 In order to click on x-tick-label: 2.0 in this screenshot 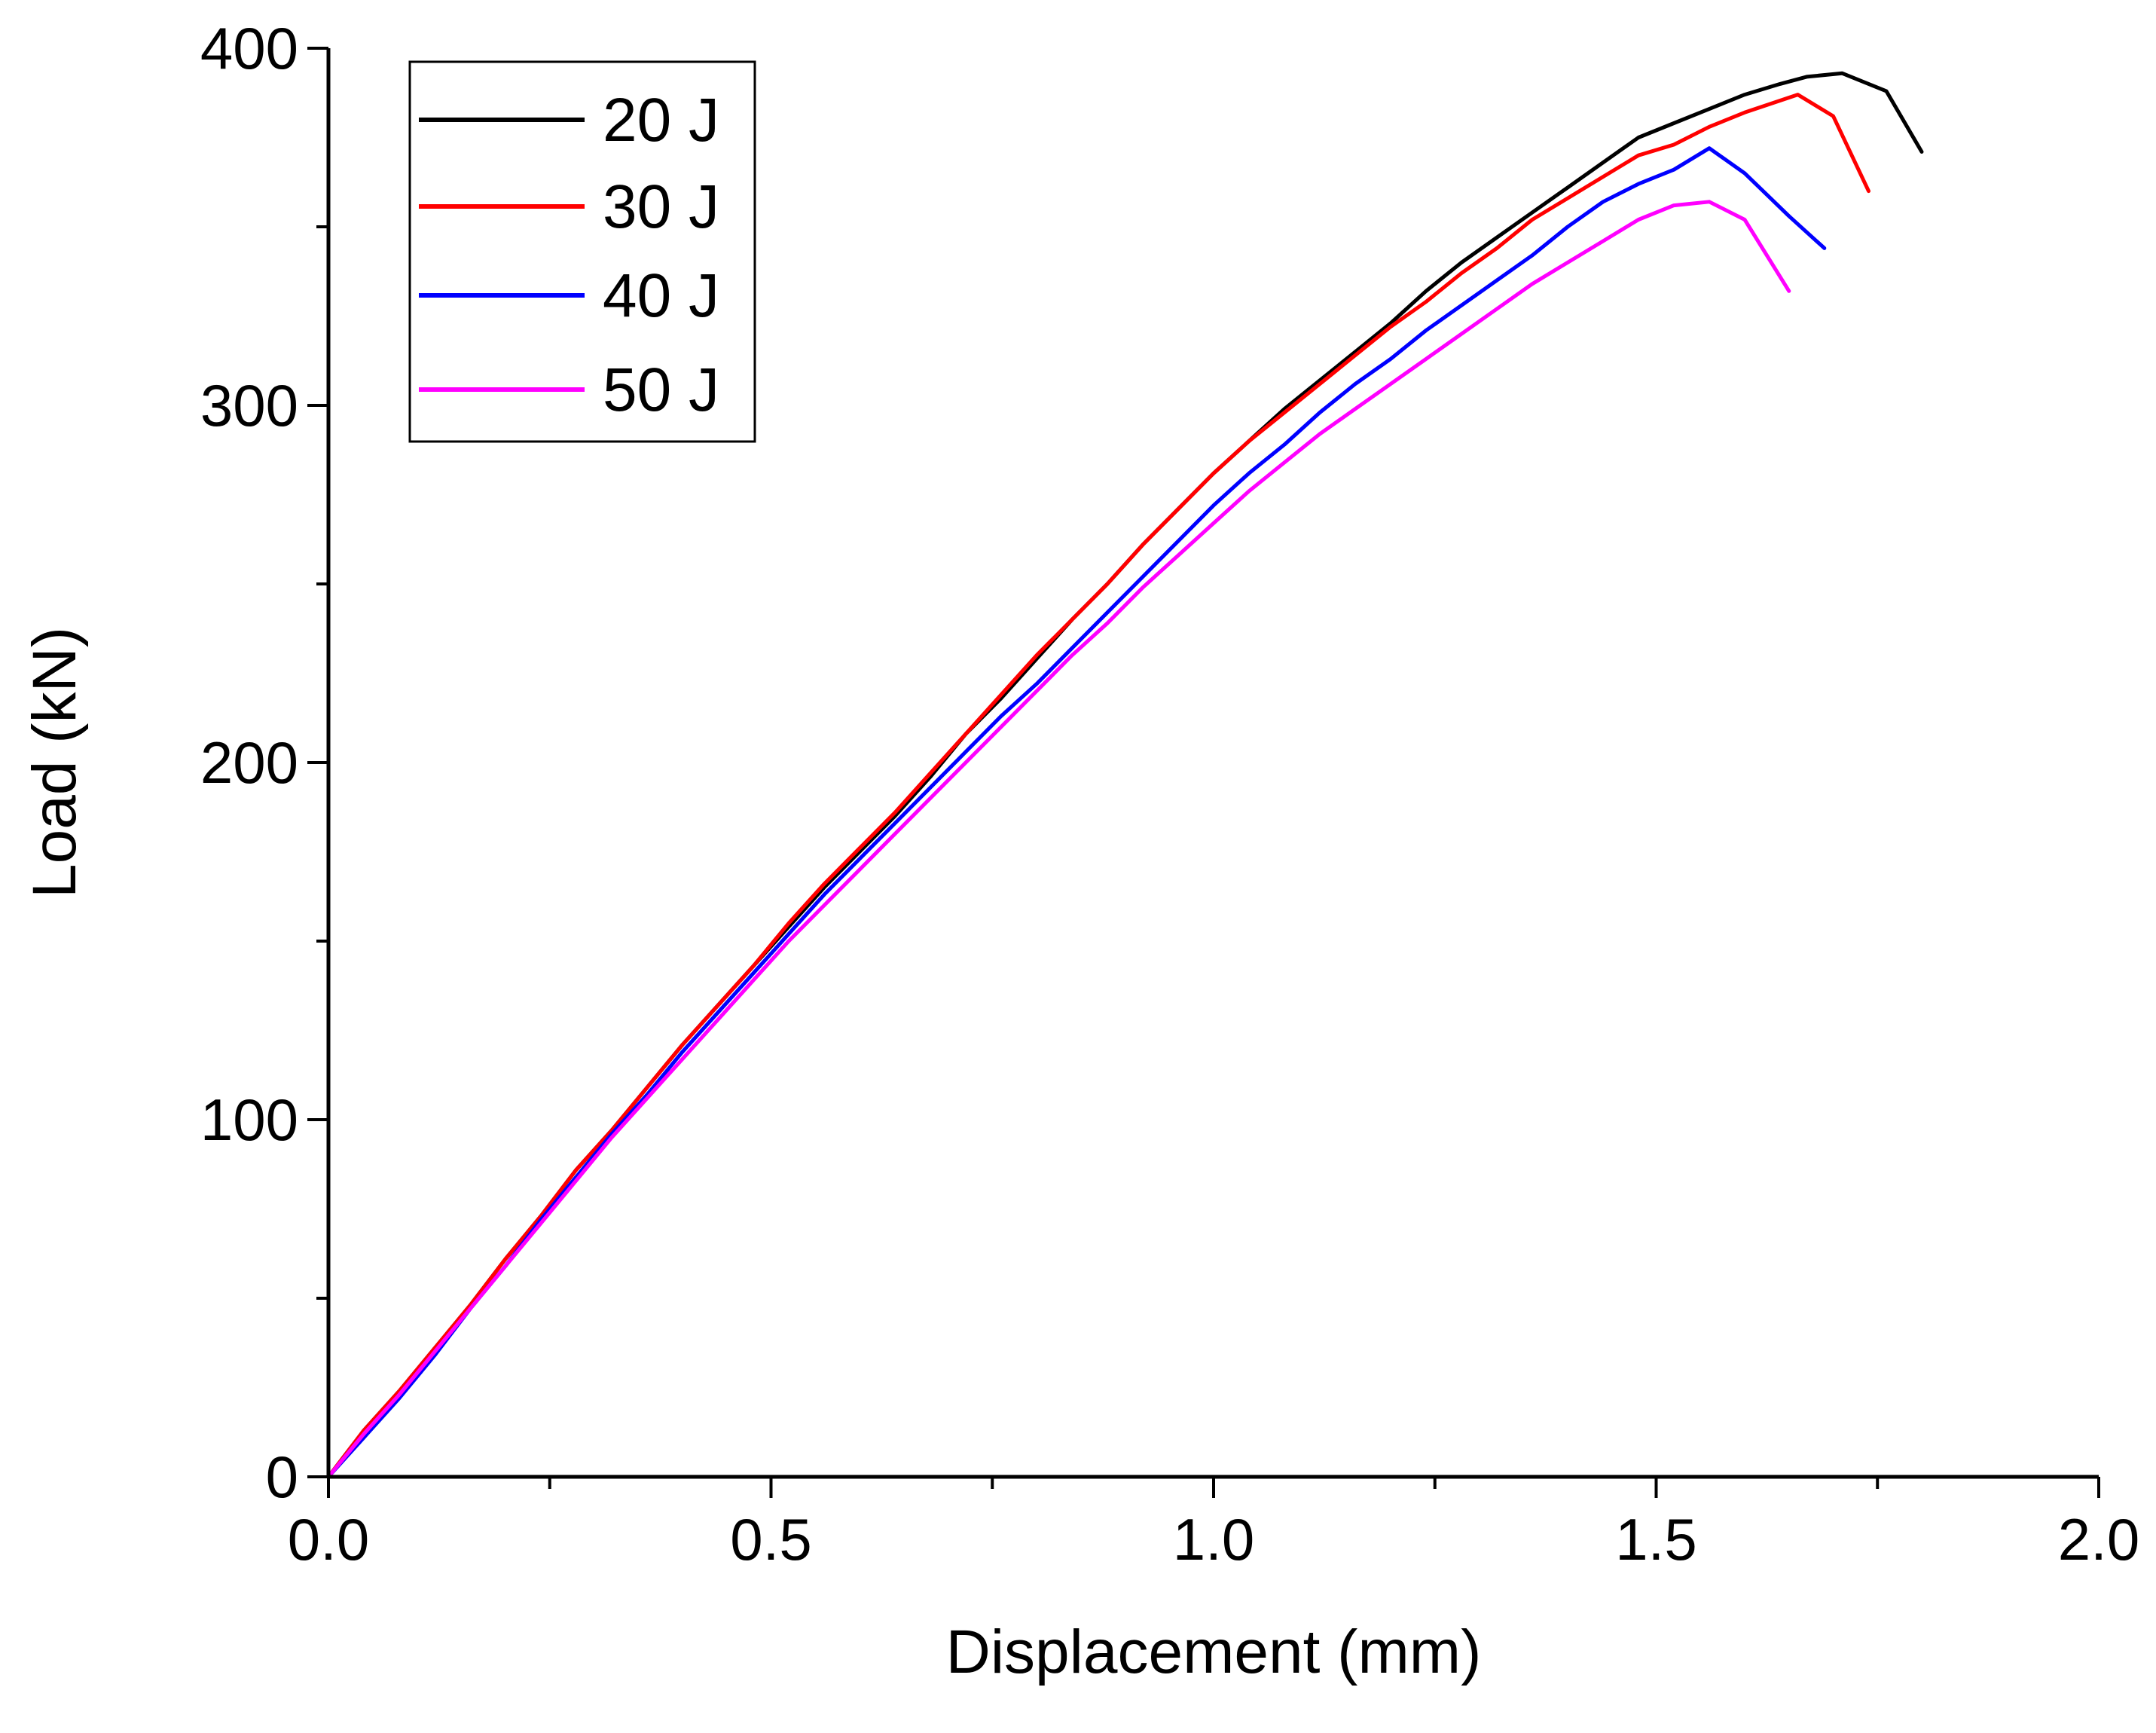, I will do `click(2098, 1539)`.